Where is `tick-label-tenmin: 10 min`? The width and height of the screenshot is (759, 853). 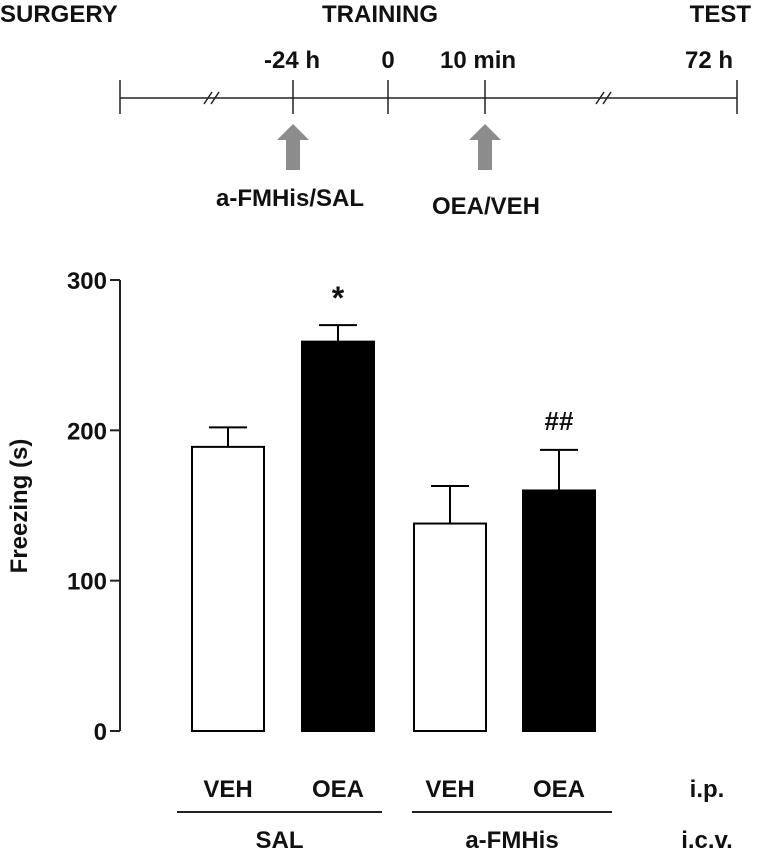 tick-label-tenmin: 10 min is located at coordinates (478, 60).